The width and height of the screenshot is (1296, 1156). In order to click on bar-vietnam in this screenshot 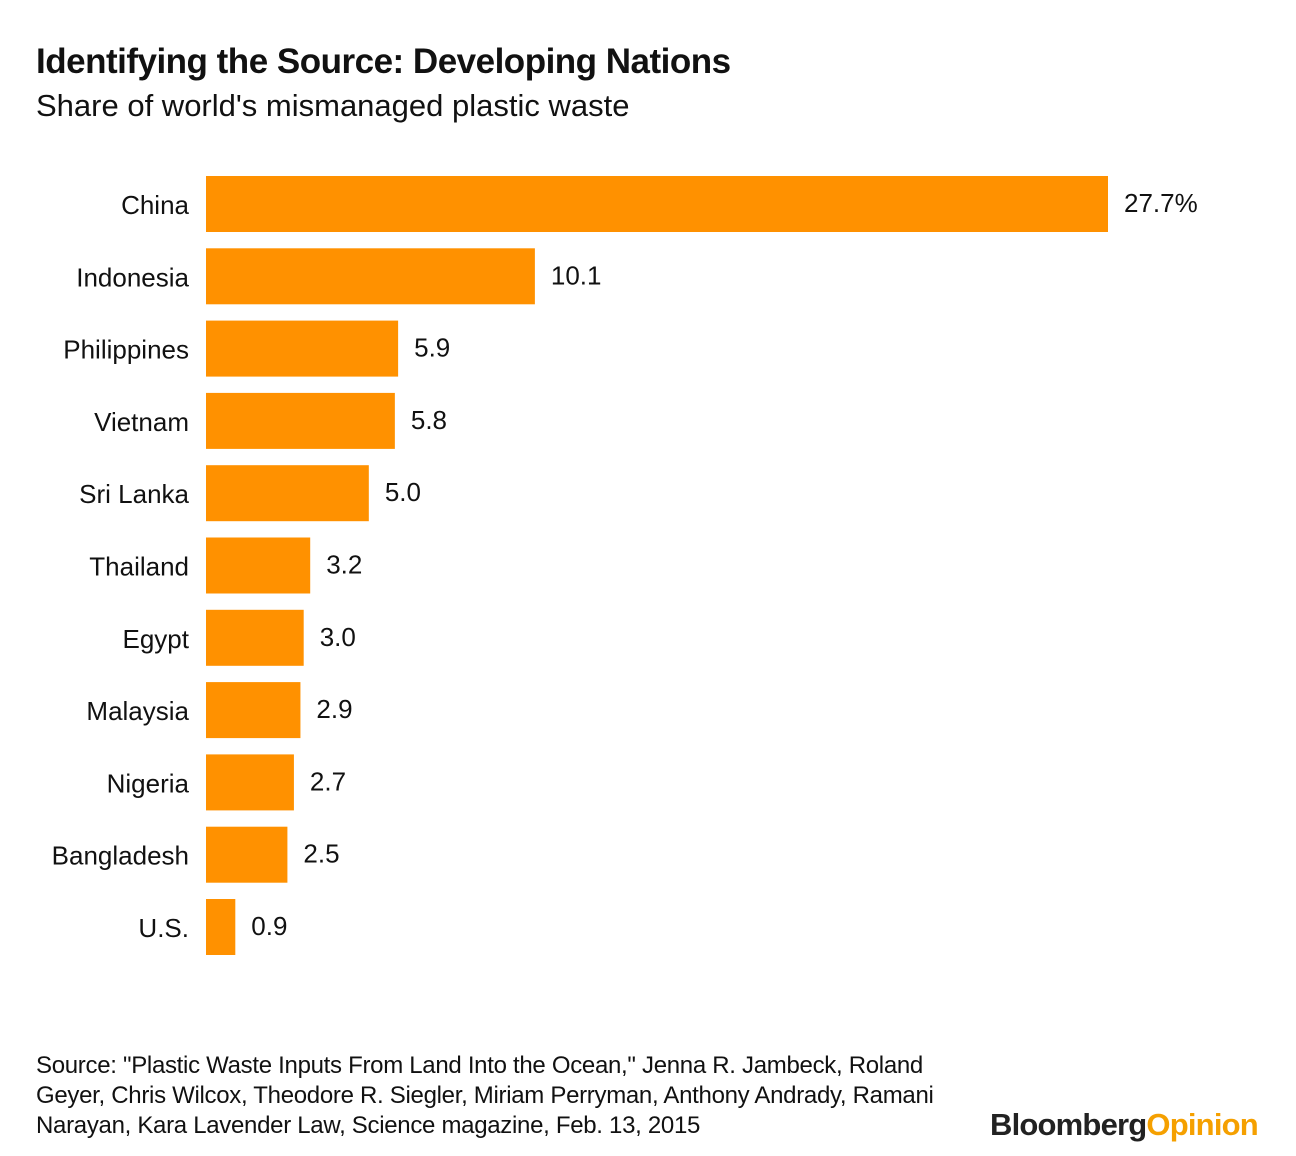, I will do `click(300, 420)`.